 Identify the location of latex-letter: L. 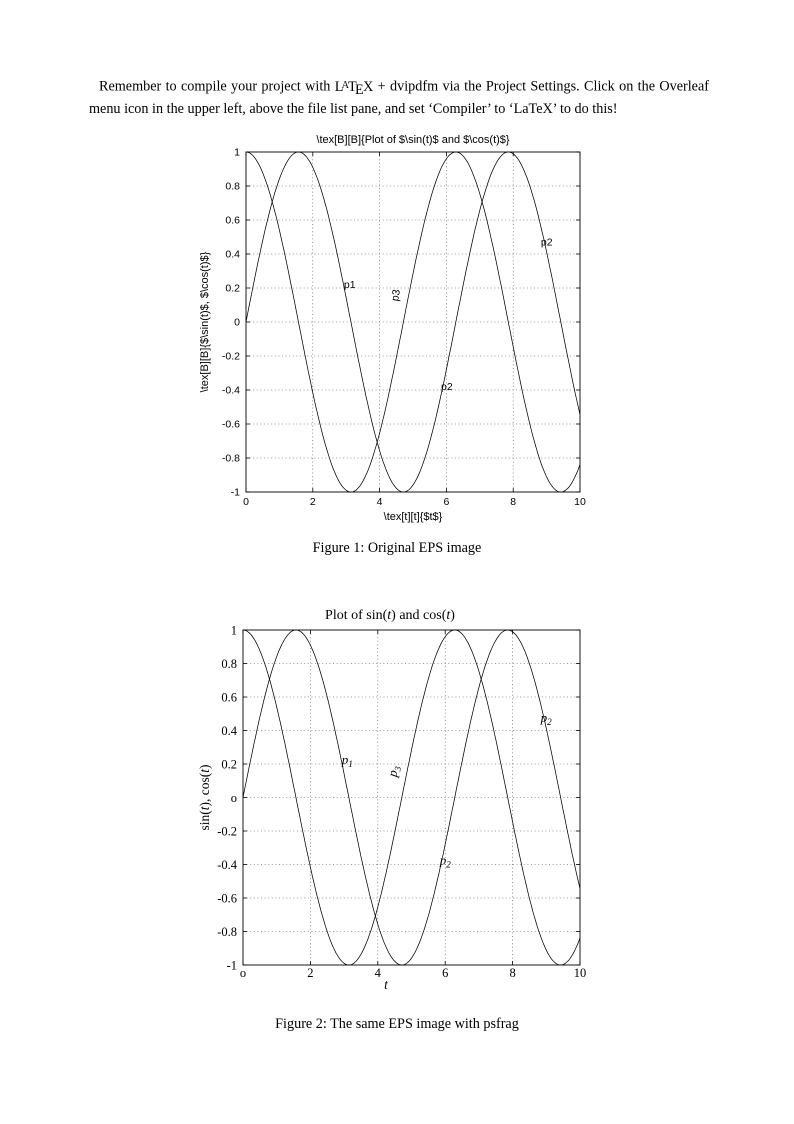
(339, 86).